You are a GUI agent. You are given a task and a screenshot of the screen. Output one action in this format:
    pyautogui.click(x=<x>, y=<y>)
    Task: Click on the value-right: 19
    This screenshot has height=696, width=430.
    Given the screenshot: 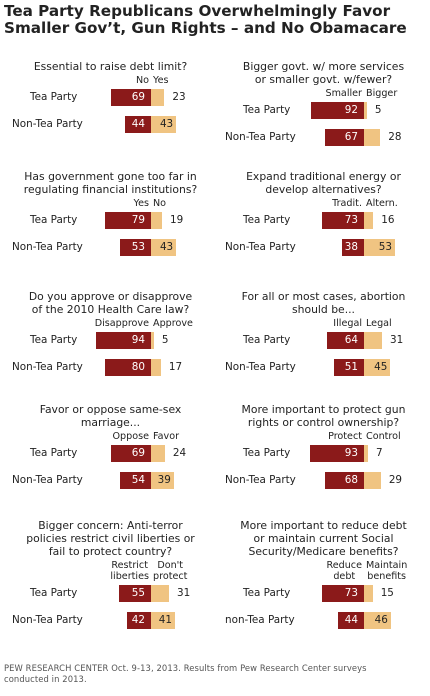 What is the action you would take?
    pyautogui.click(x=177, y=220)
    